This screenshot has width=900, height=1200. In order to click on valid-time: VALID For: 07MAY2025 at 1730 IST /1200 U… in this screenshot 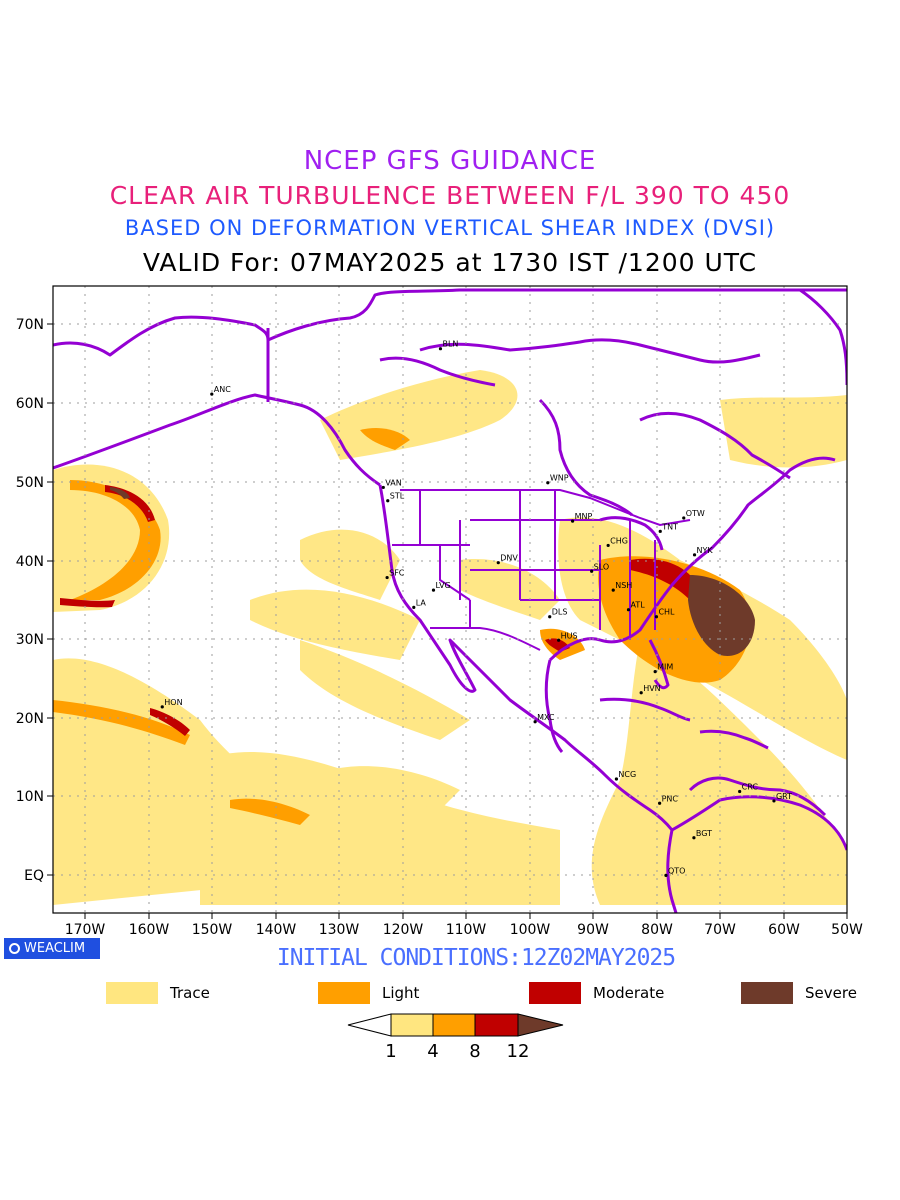, I will do `click(450, 262)`.